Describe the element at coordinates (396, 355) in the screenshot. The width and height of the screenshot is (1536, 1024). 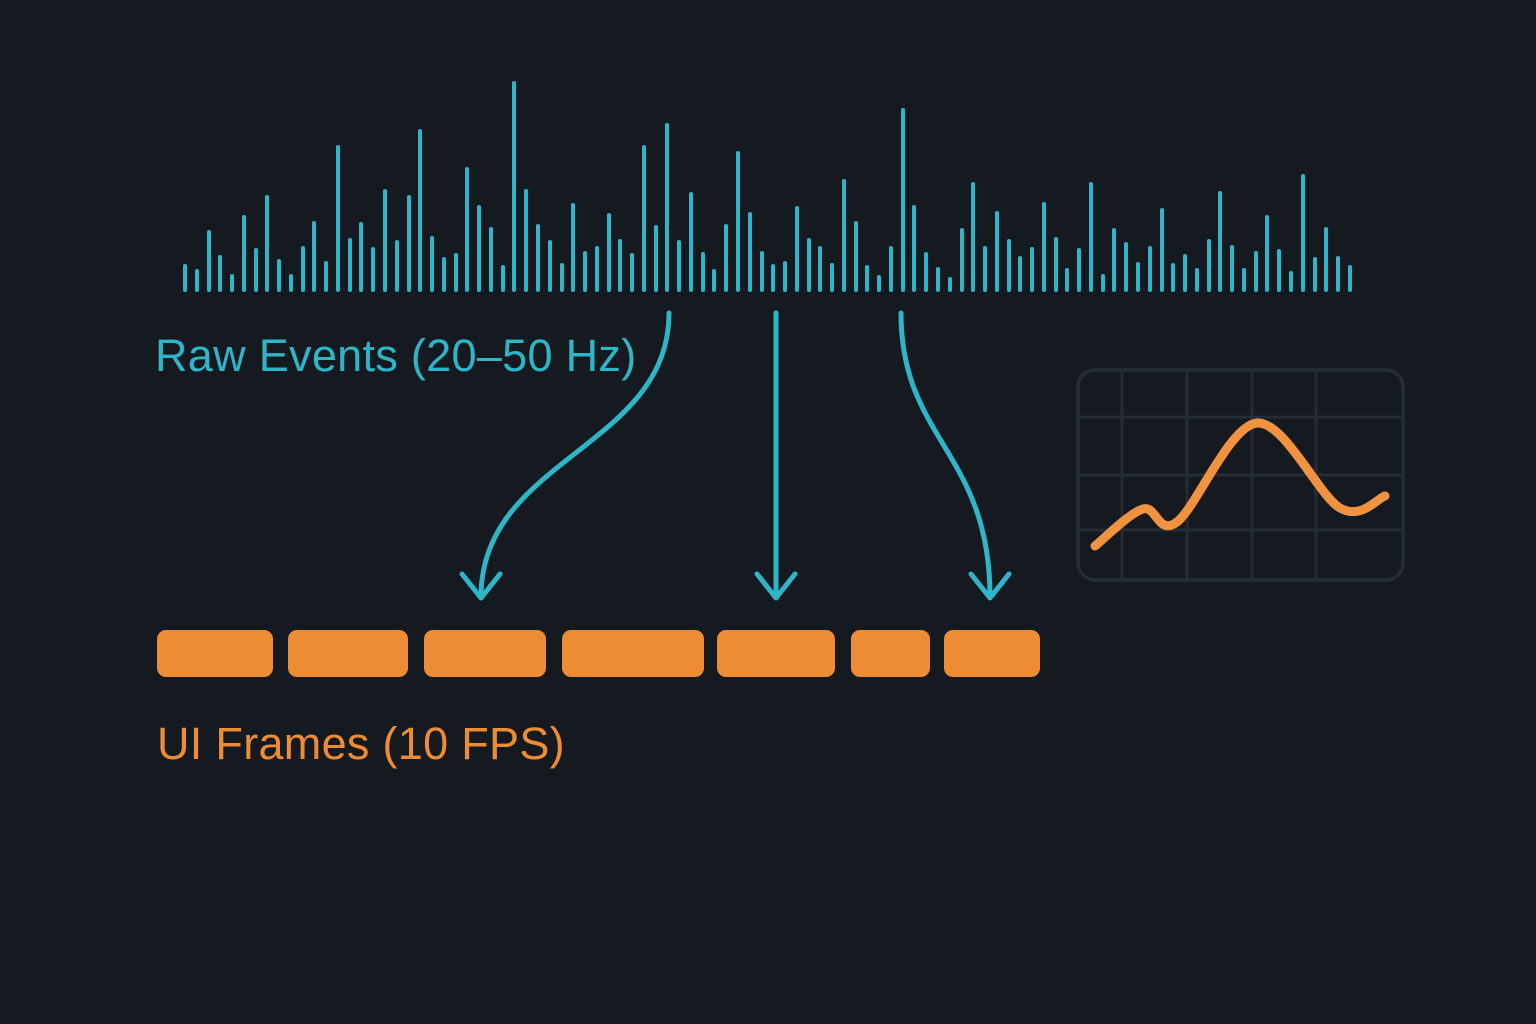
I see `raw-events-label: Raw Events (20–50 Hz)` at that location.